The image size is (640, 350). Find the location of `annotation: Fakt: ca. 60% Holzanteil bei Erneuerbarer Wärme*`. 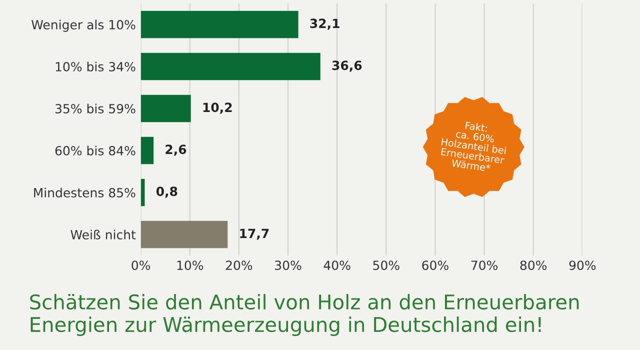

annotation: Fakt: ca. 60% Holzanteil bei Erneuerbarer Wärme* is located at coordinates (473, 146).